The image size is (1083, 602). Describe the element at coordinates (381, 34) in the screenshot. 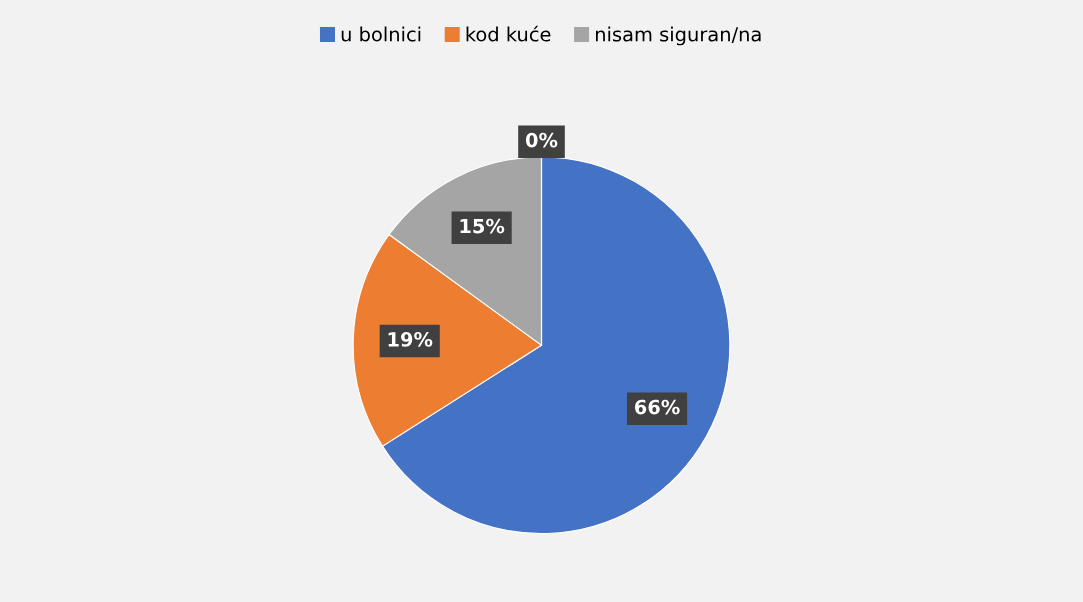

I see `legend-label: u bolnici` at that location.